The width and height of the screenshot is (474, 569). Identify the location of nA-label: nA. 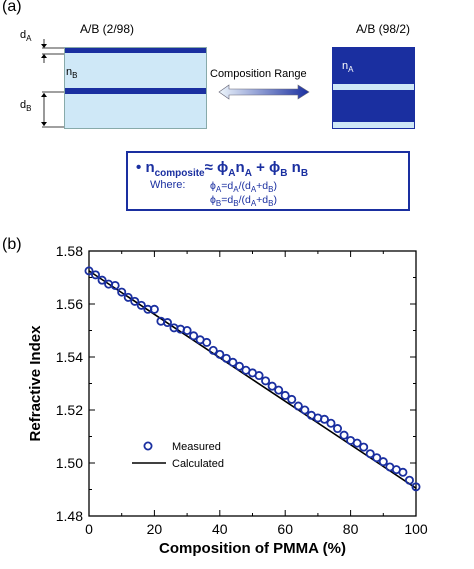
(348, 67).